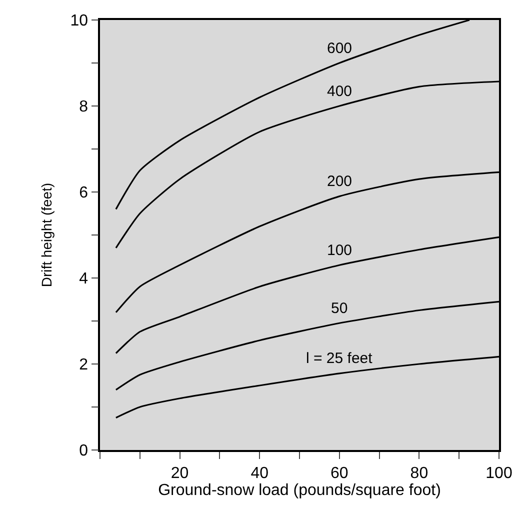 This screenshot has height=532, width=527. Describe the element at coordinates (83, 365) in the screenshot. I see `y-tick-label: 2` at that location.